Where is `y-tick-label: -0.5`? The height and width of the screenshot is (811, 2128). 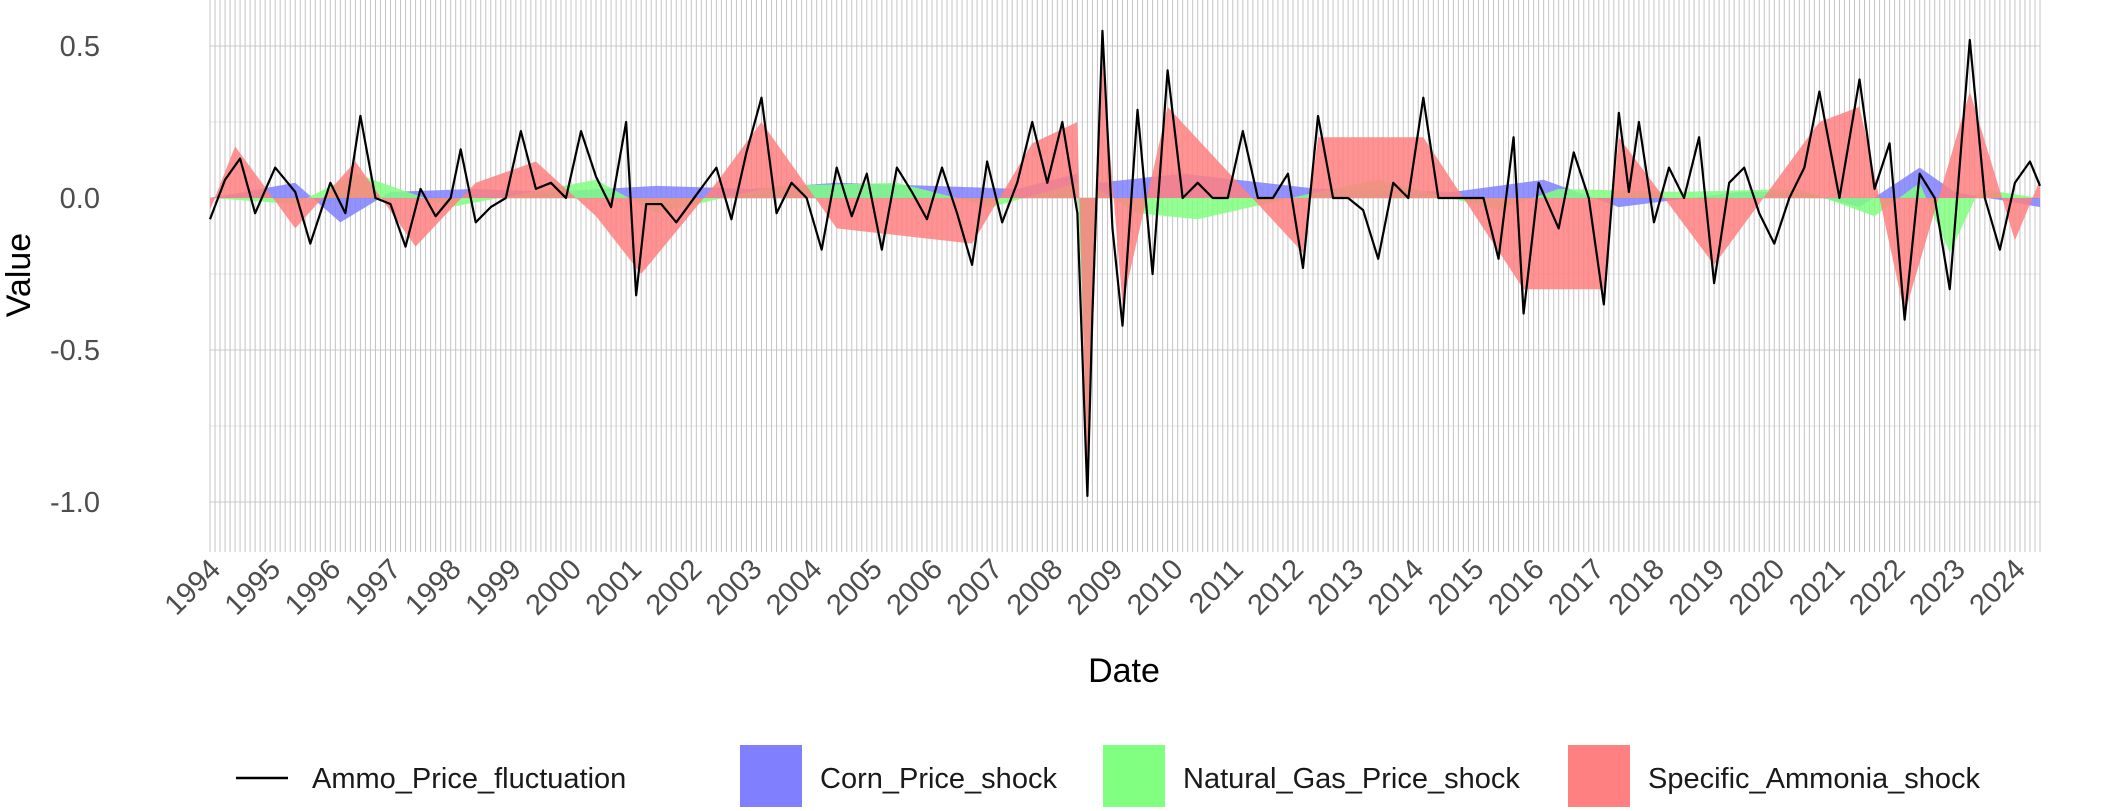 y-tick-label: -0.5 is located at coordinates (75, 351).